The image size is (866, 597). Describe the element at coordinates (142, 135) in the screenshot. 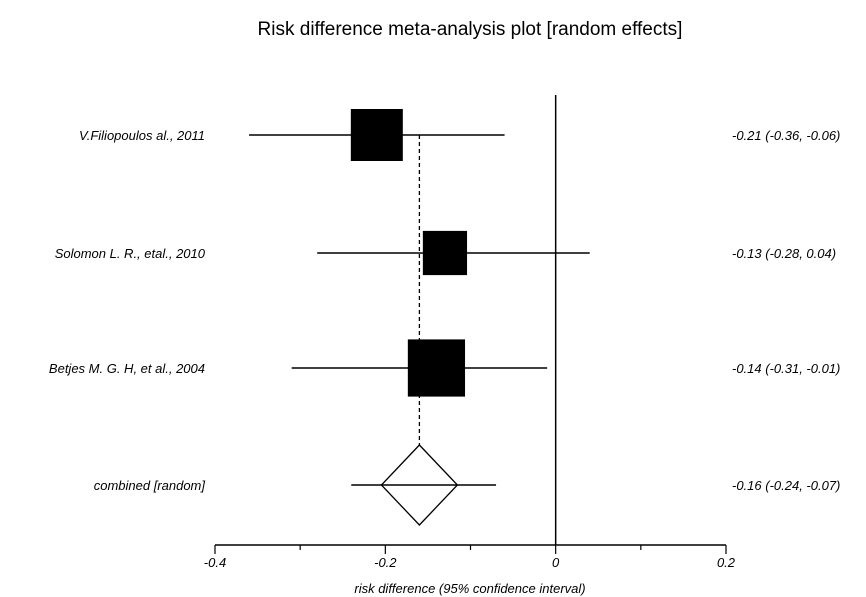

I see `study-label: V.Filiopoulos al., 2011` at that location.